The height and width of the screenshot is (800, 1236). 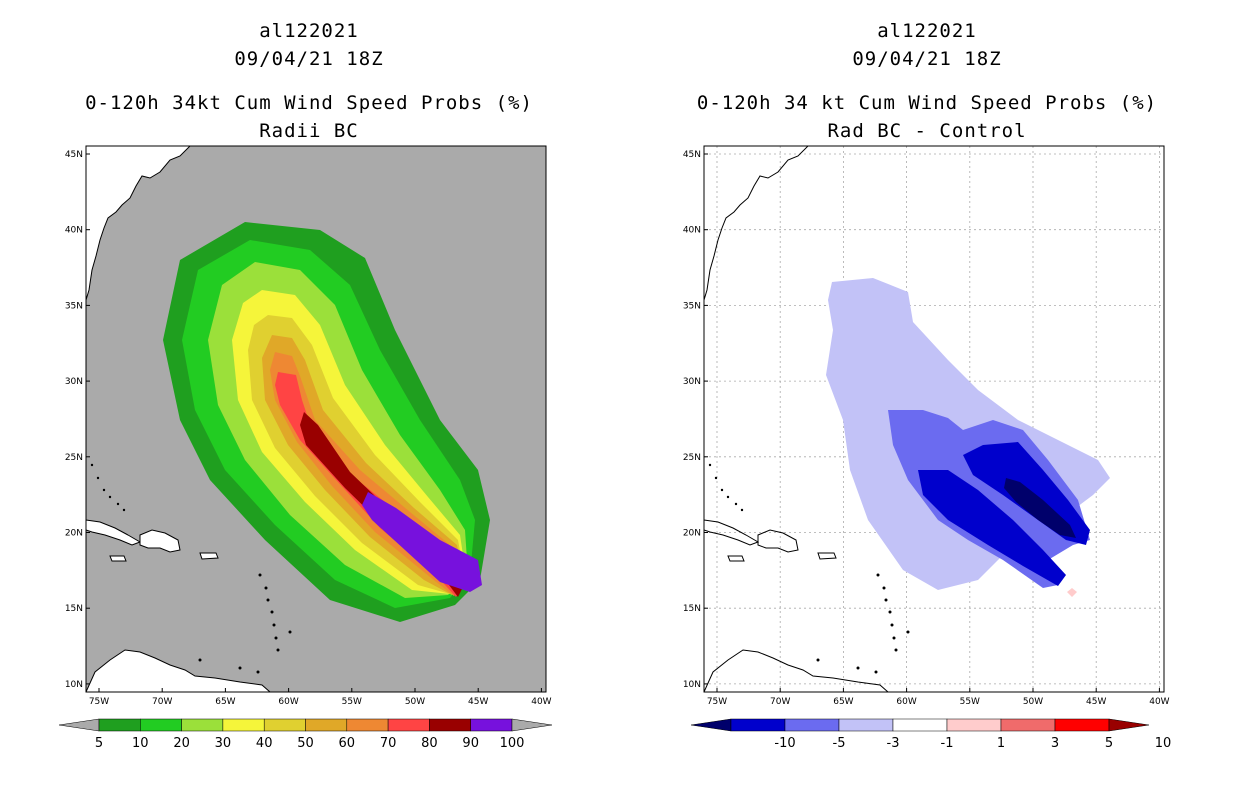 What do you see at coordinates (309, 31) in the screenshot?
I see `left-storm-id: al122021` at bounding box center [309, 31].